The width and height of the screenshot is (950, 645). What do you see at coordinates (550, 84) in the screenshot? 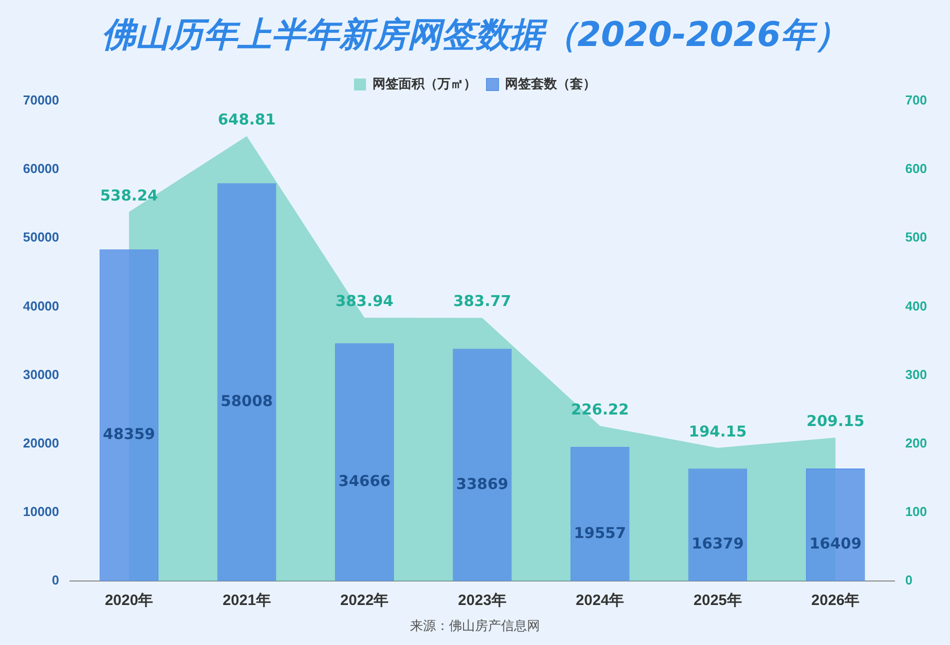
I see `legend-label: 网签套数（套）` at bounding box center [550, 84].